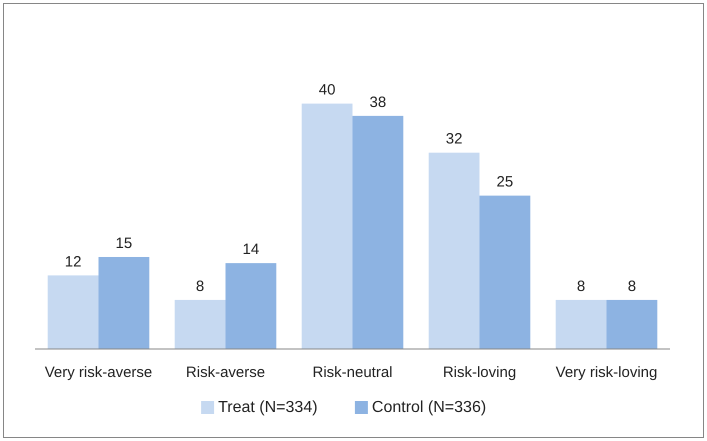  What do you see at coordinates (251, 249) in the screenshot?
I see `data-label: 14` at bounding box center [251, 249].